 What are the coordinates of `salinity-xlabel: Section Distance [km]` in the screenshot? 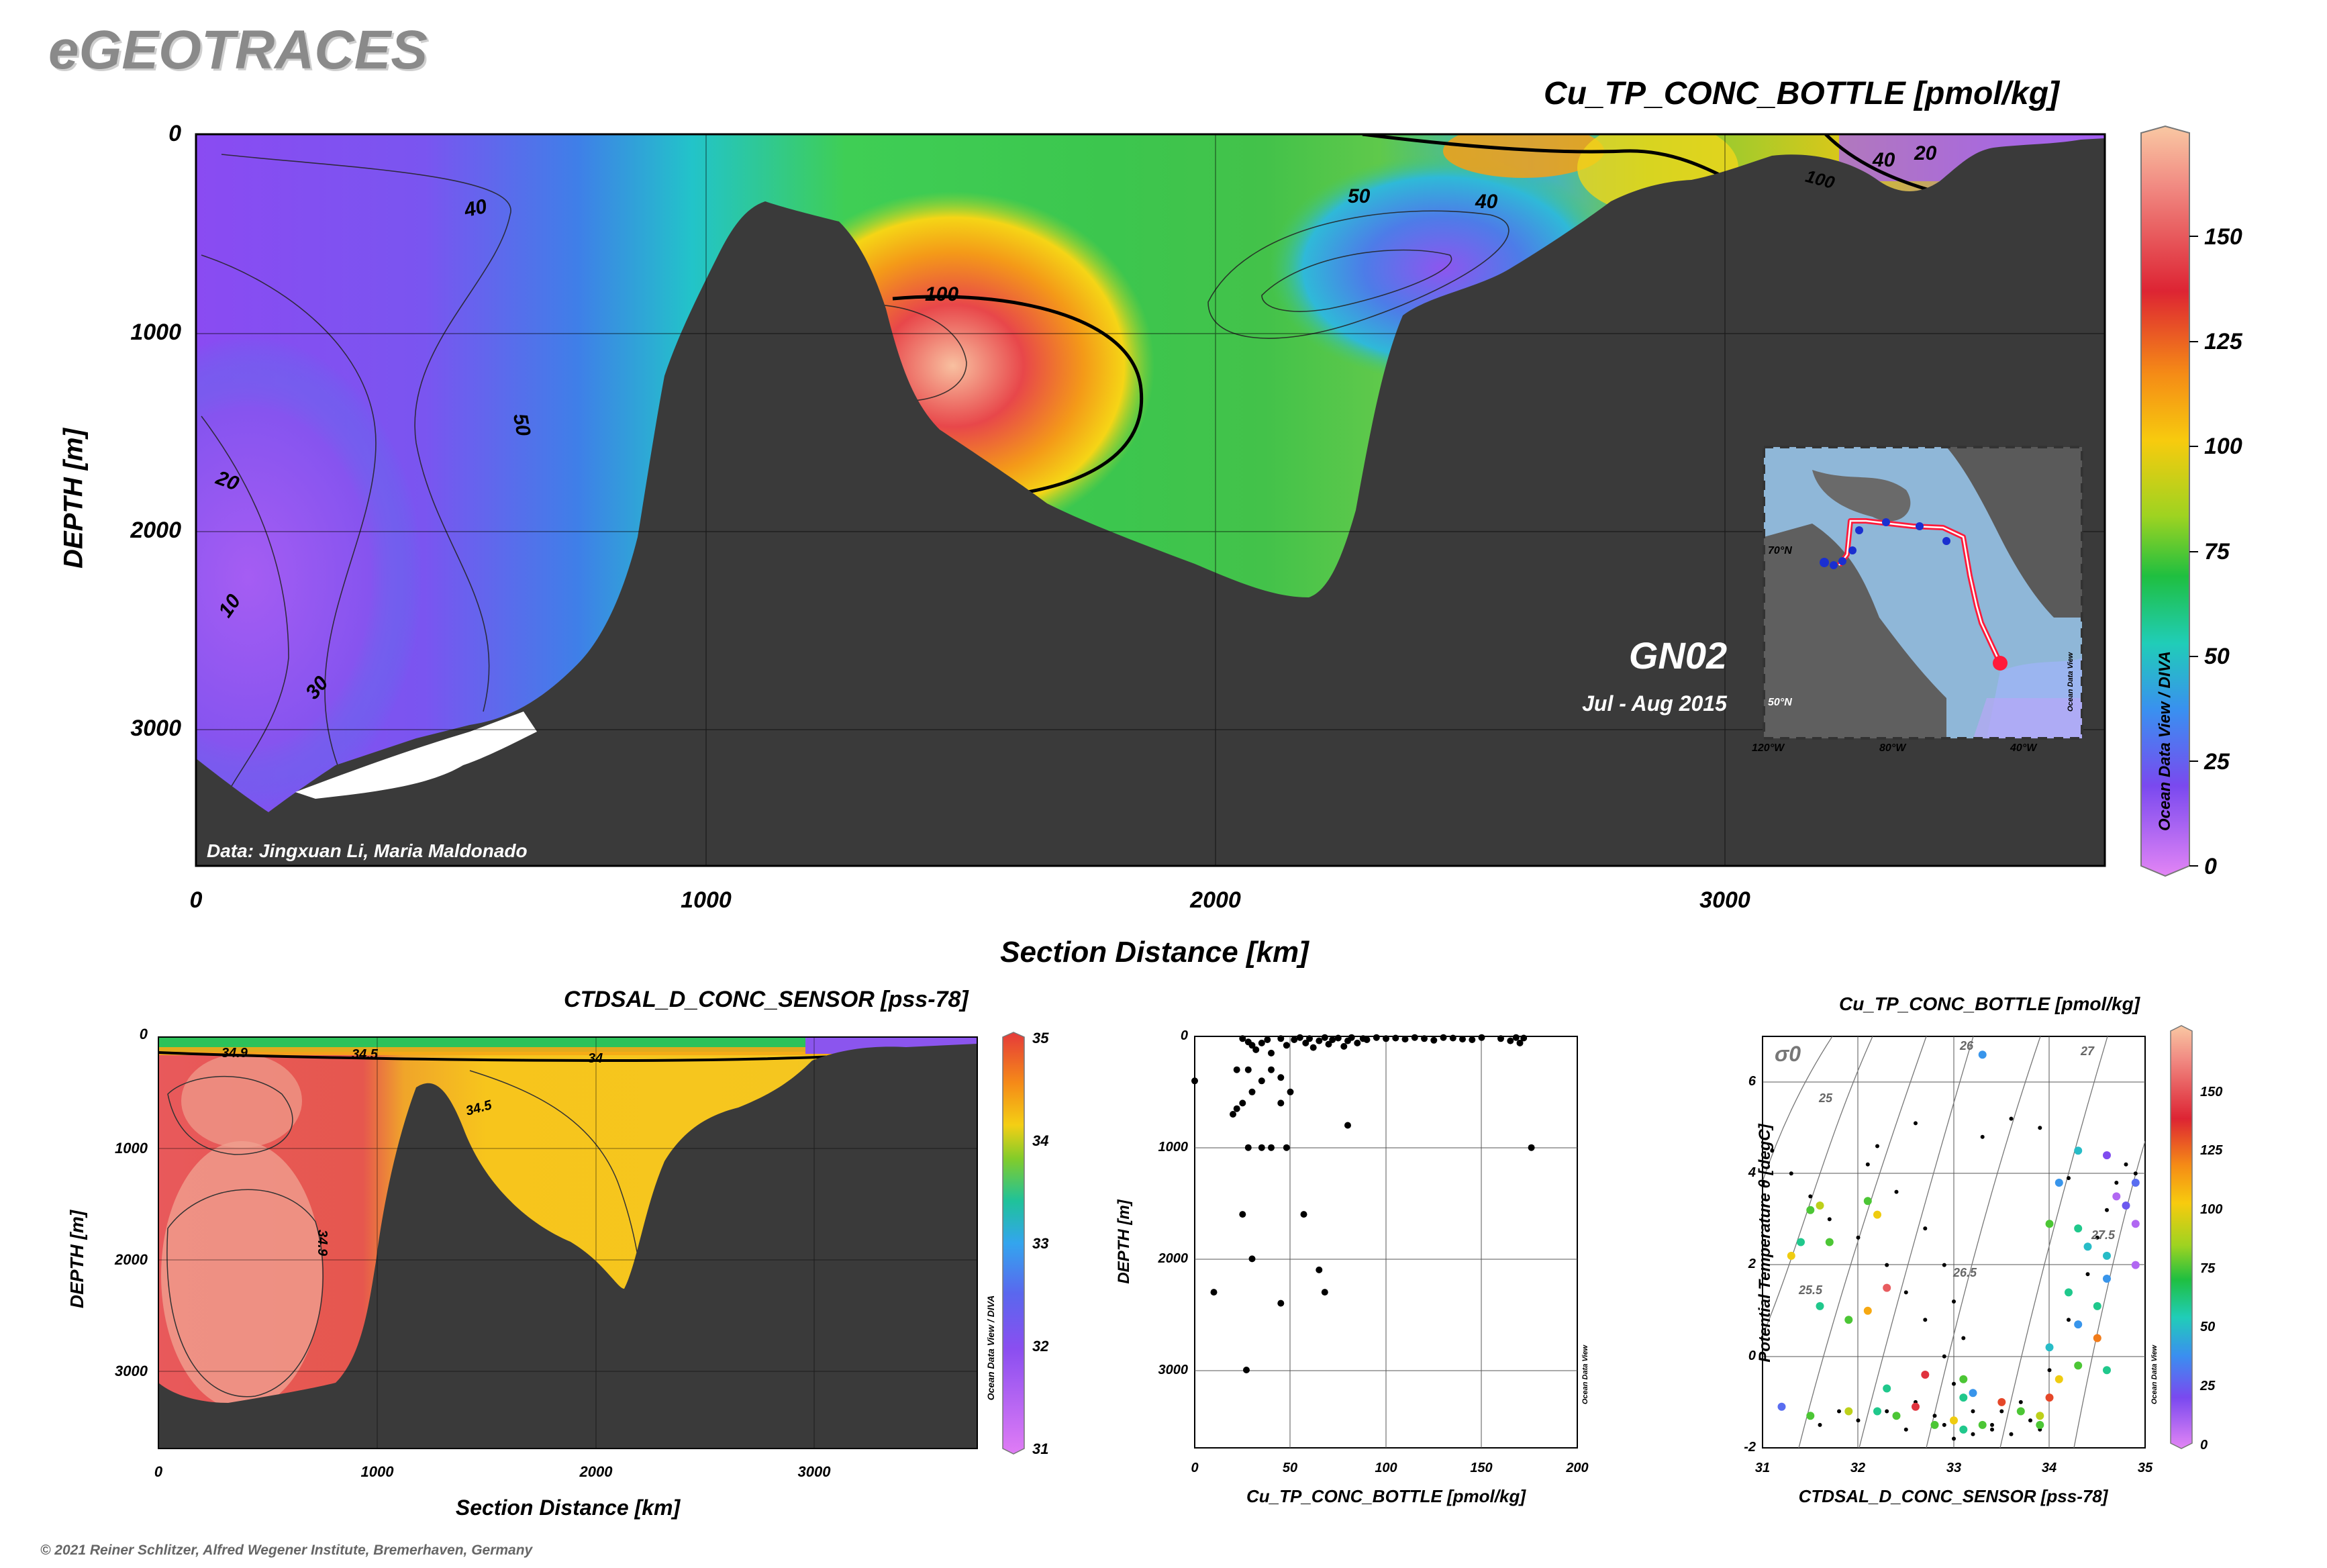 It's located at (568, 1508).